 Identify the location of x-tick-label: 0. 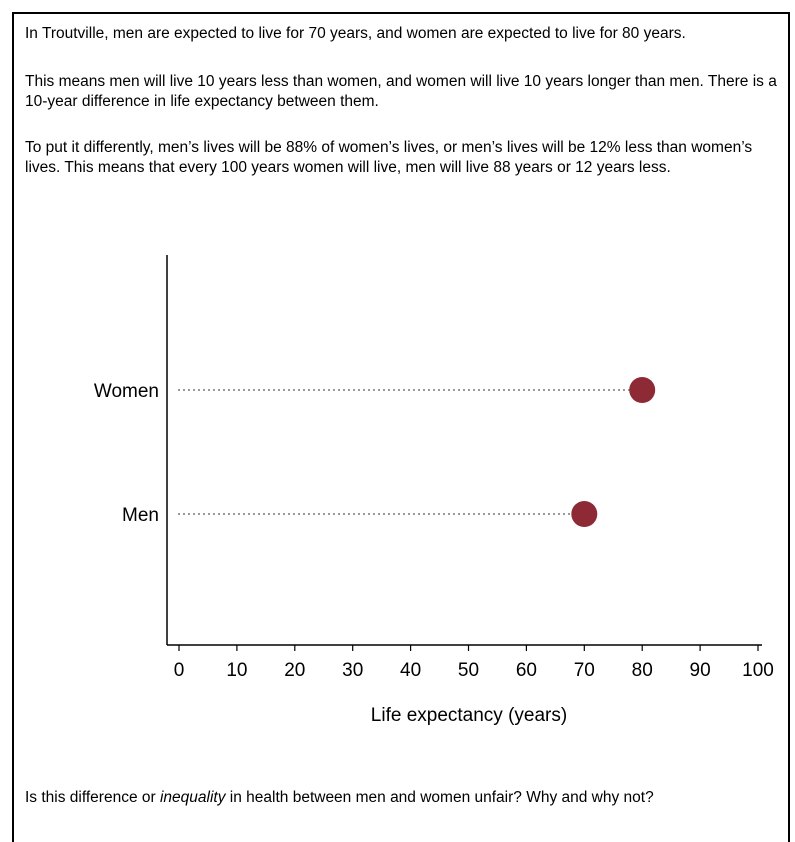
(179, 670).